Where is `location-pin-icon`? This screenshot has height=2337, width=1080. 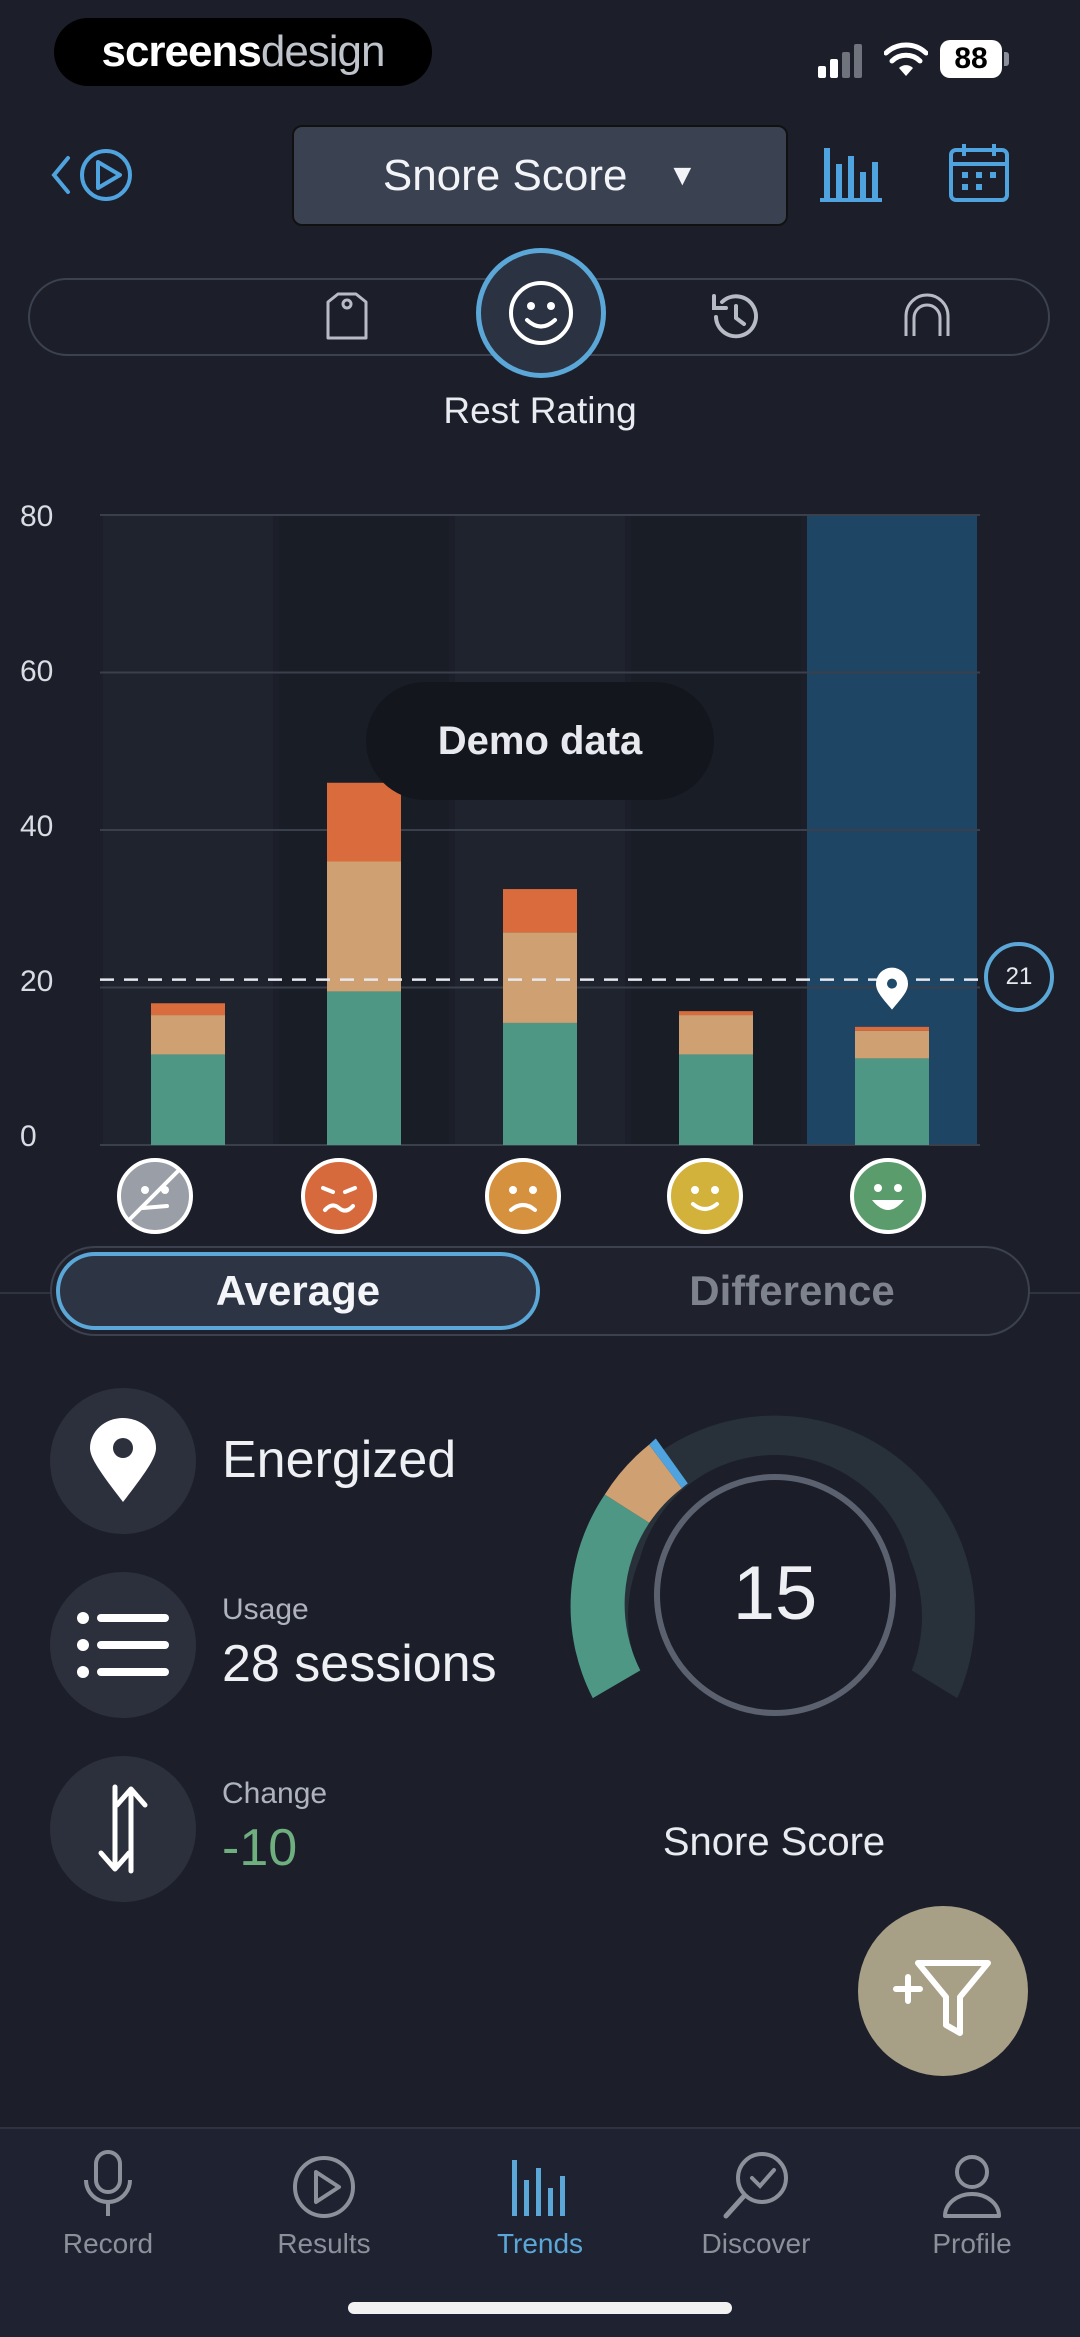
location-pin-icon is located at coordinates (123, 1460).